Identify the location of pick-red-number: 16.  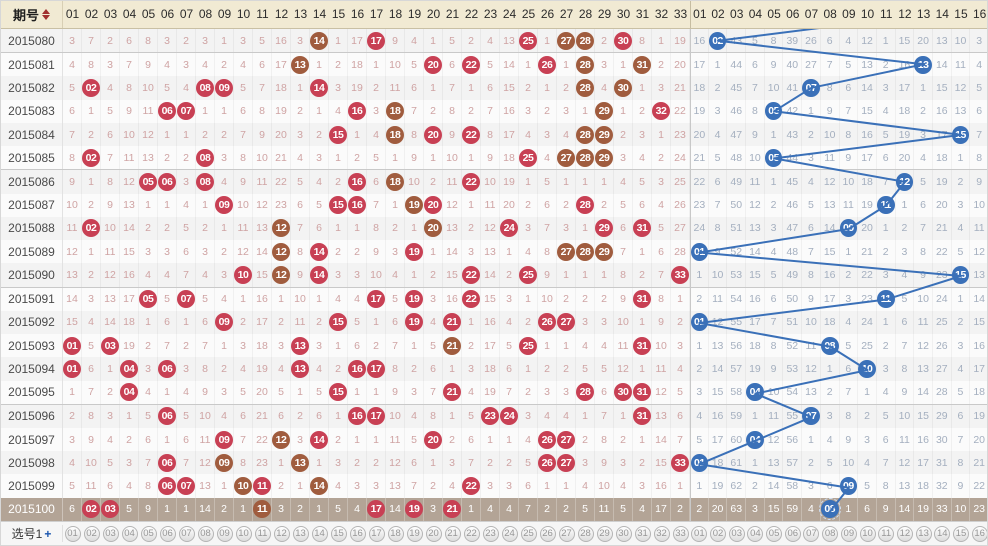
(357, 533).